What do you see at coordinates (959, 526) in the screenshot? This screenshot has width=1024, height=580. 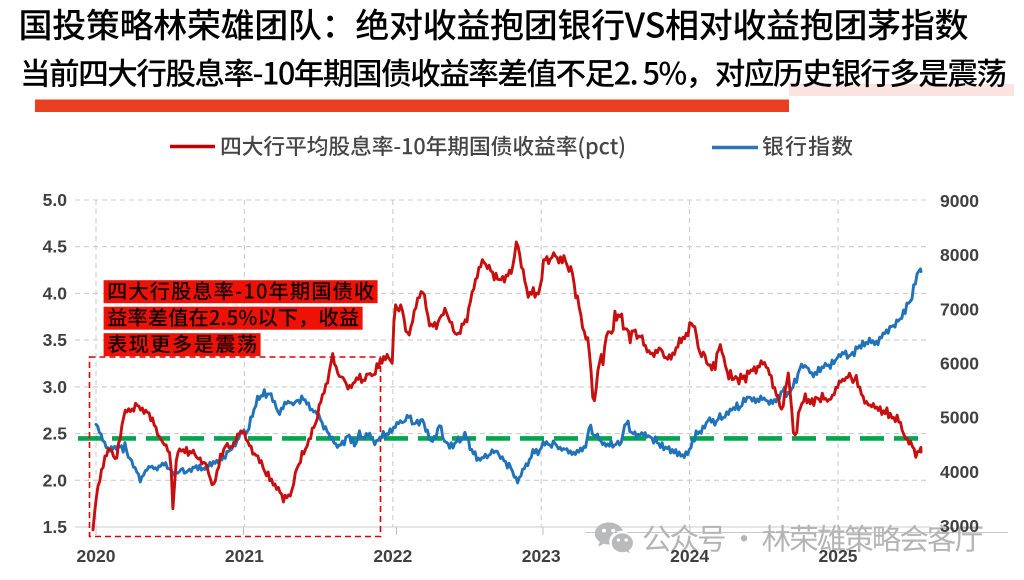 I see `svg-text: 3000` at bounding box center [959, 526].